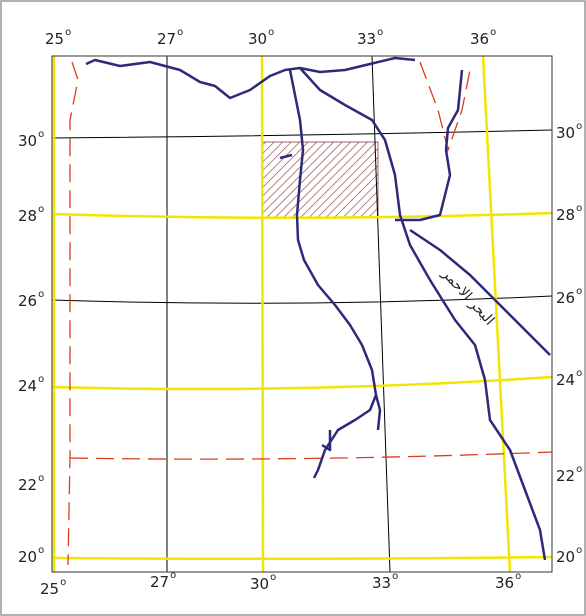 The height and width of the screenshot is (616, 586). Describe the element at coordinates (320, 180) in the screenshot. I see `study-area` at that location.